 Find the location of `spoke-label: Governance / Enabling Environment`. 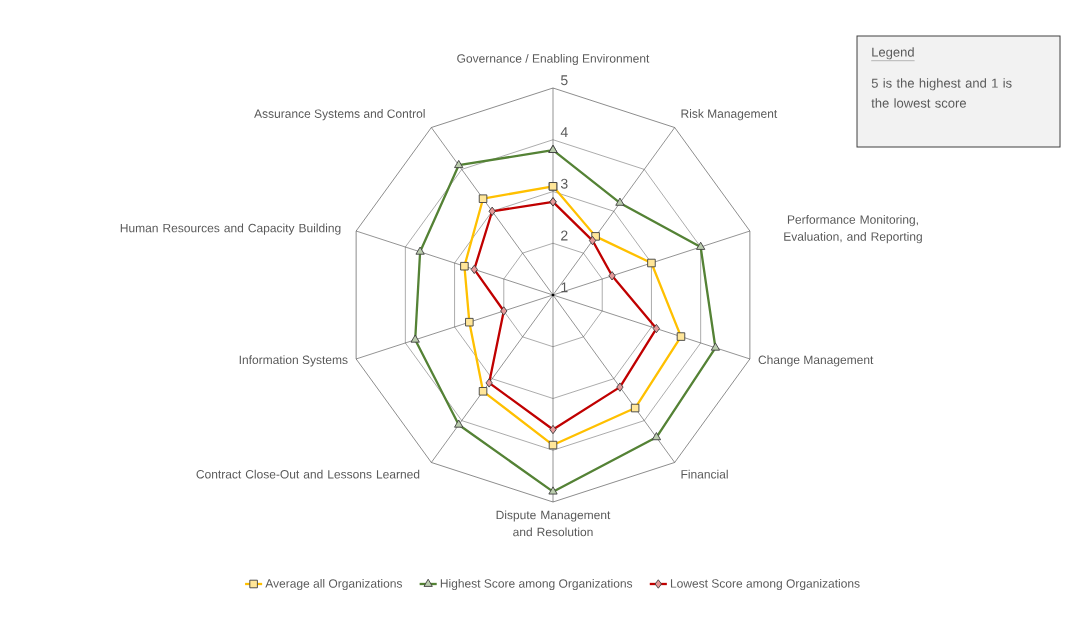

spoke-label: Governance / Enabling Environment is located at coordinates (553, 59).